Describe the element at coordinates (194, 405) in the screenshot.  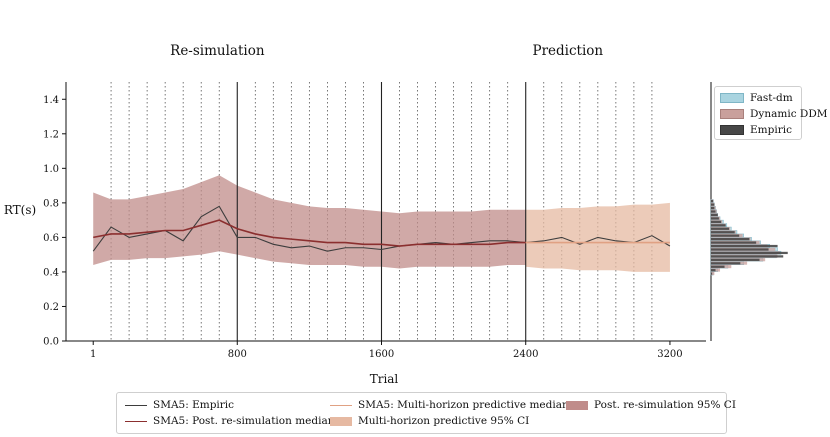
I see `legend-label: SMA5: Empiric` at that location.